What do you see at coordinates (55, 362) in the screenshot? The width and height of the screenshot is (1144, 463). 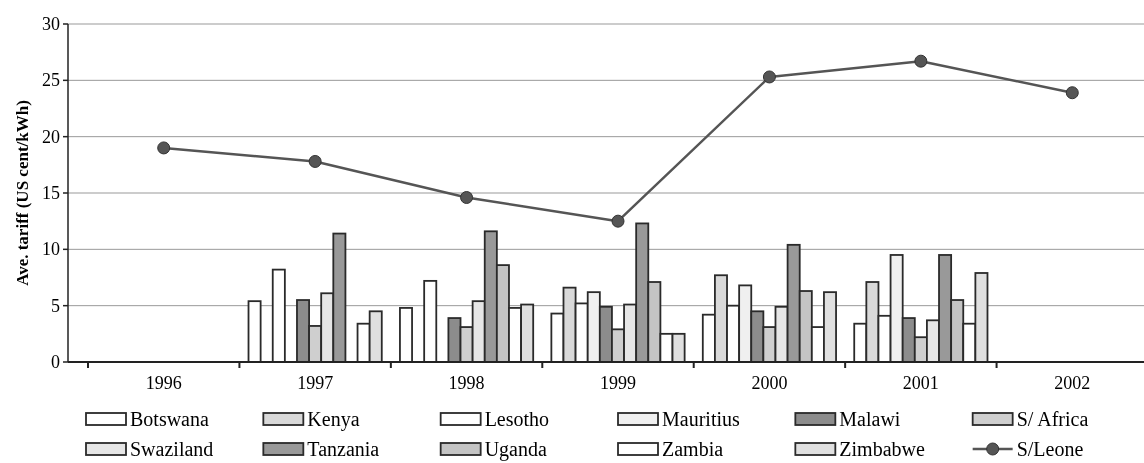 I see `y-tick-label: 0` at bounding box center [55, 362].